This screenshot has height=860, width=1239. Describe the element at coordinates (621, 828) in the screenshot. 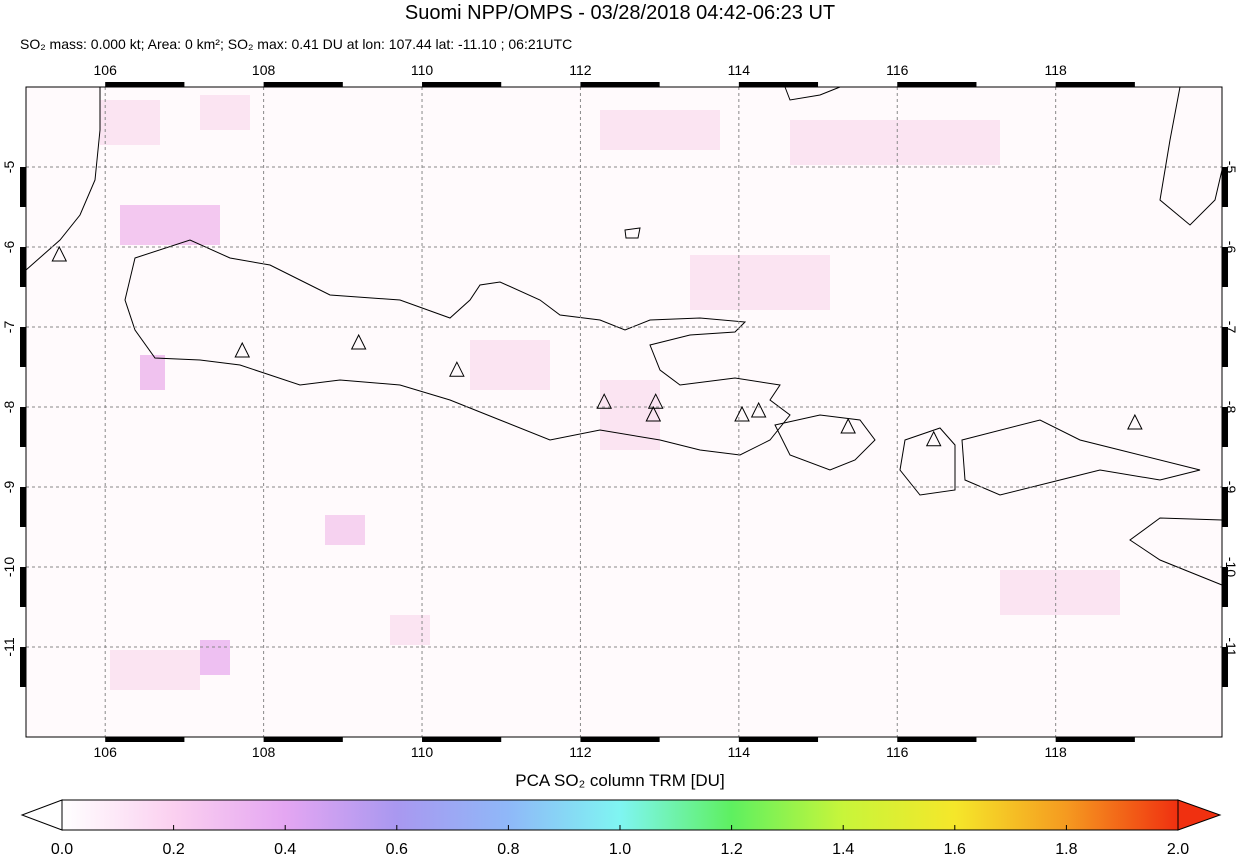

I see `colorbar: 0.0 0.2 0.4 0.6 0.8 1.0 1.2 1.4 1.6 1.8 2.0` at that location.